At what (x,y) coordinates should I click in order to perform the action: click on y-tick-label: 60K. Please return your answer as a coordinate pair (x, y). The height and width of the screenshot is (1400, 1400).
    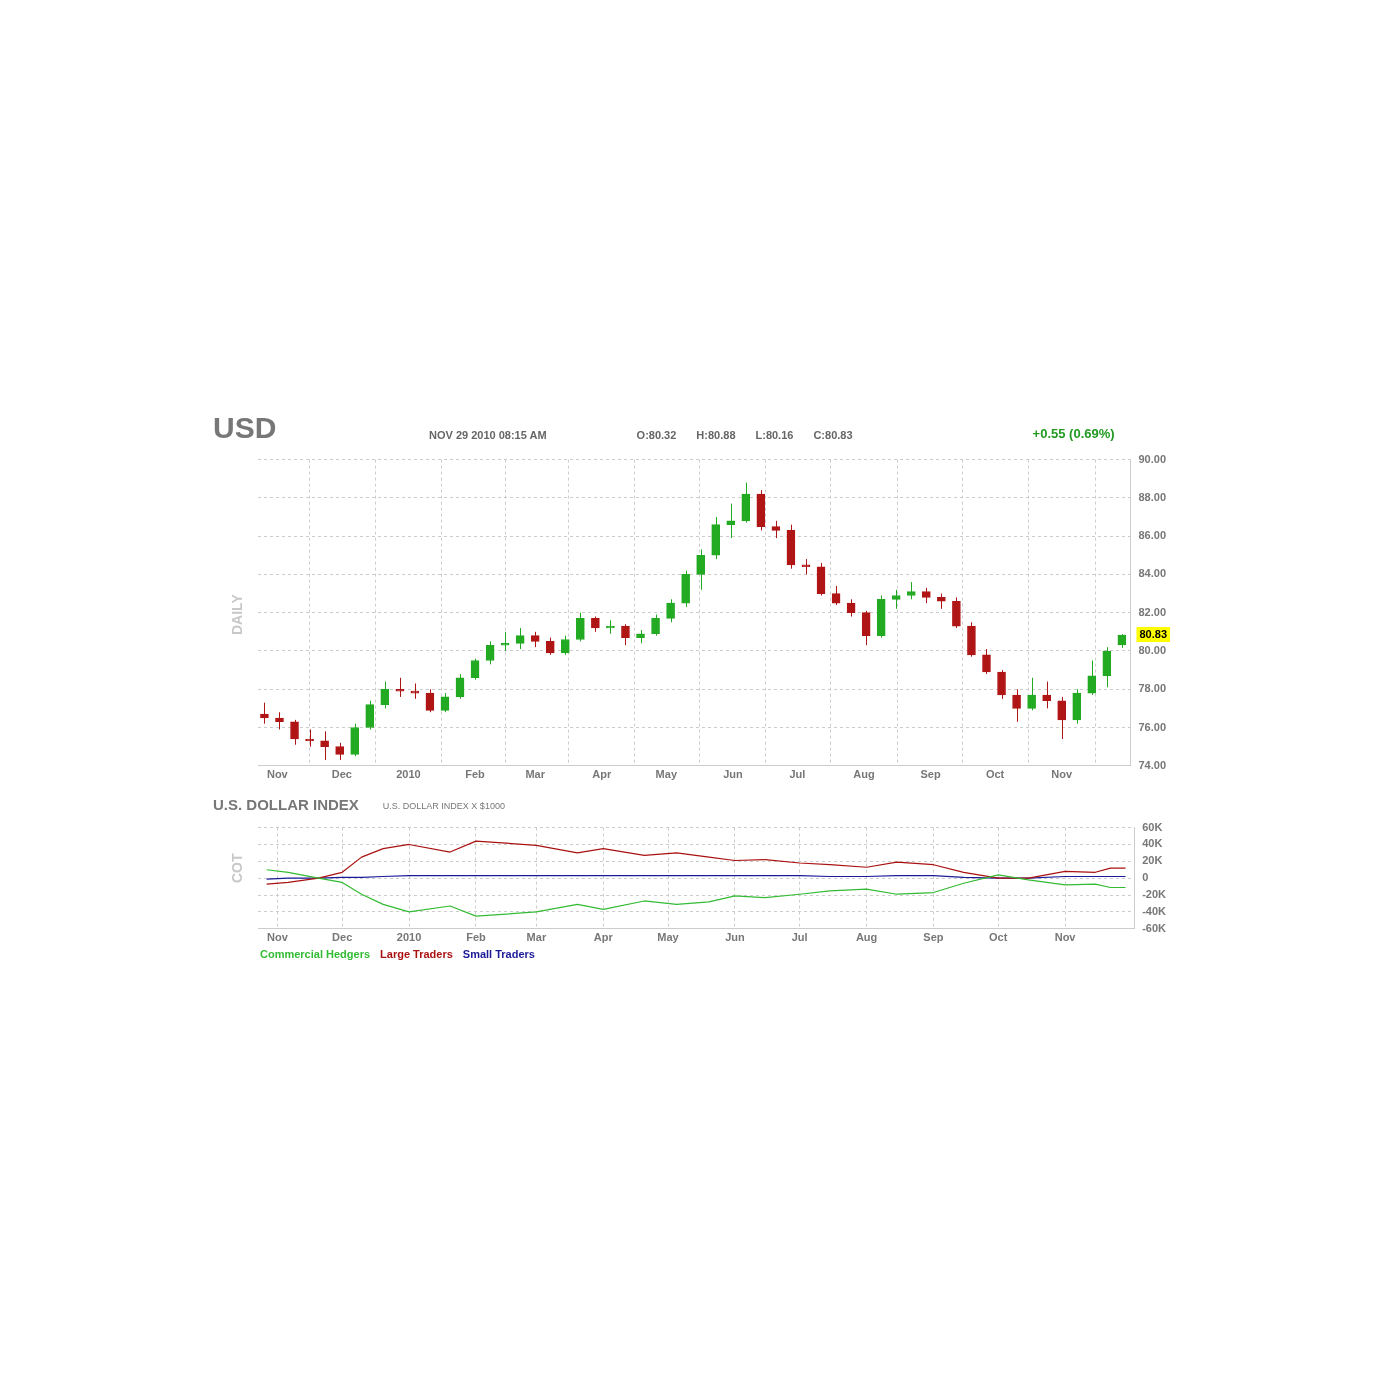
    Looking at the image, I should click on (1152, 826).